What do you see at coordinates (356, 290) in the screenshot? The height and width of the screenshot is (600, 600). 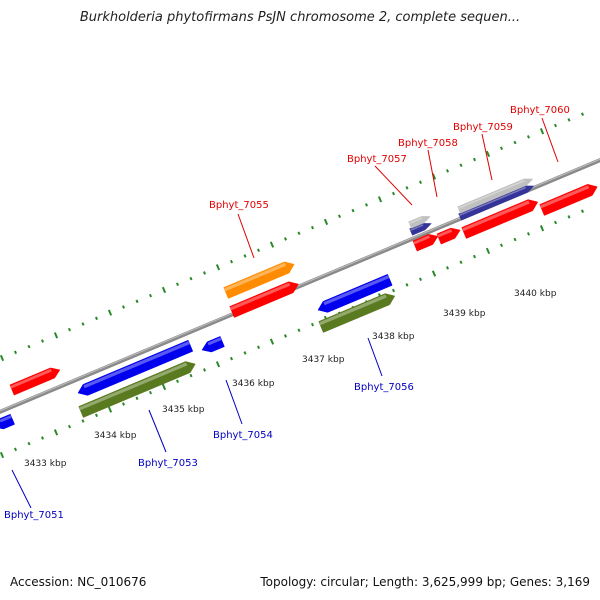 I see `gene-blue-7056-shine` at bounding box center [356, 290].